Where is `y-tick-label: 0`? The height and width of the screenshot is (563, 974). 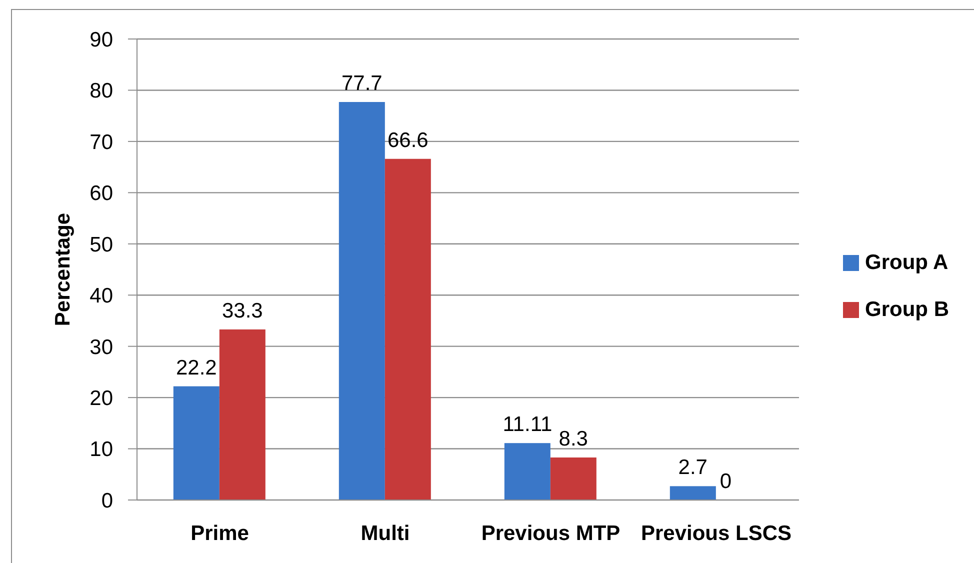
y-tick-label: 0 is located at coordinates (107, 500).